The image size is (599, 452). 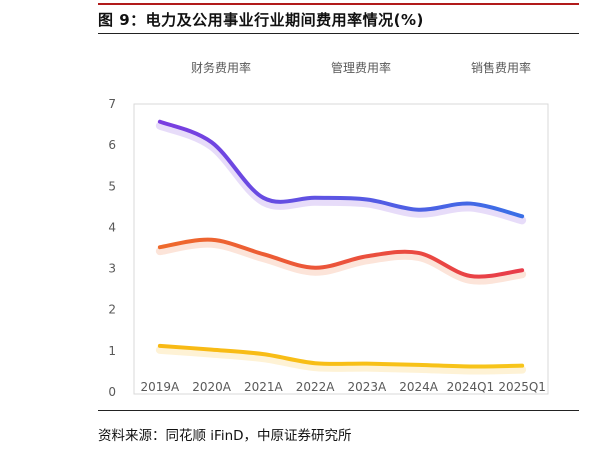 What do you see at coordinates (471, 387) in the screenshot?
I see `x-tick-label: 2024Q1` at bounding box center [471, 387].